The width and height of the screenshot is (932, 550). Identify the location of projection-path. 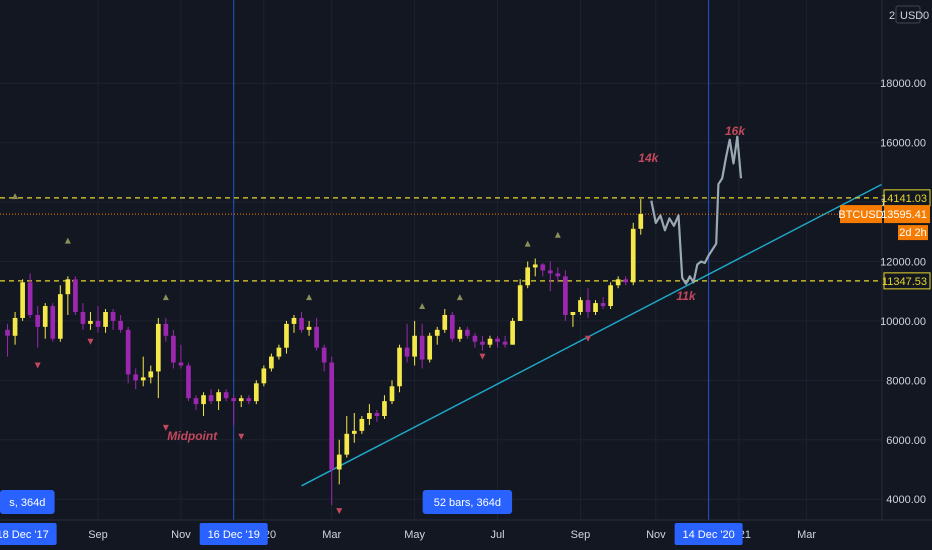
(696, 210).